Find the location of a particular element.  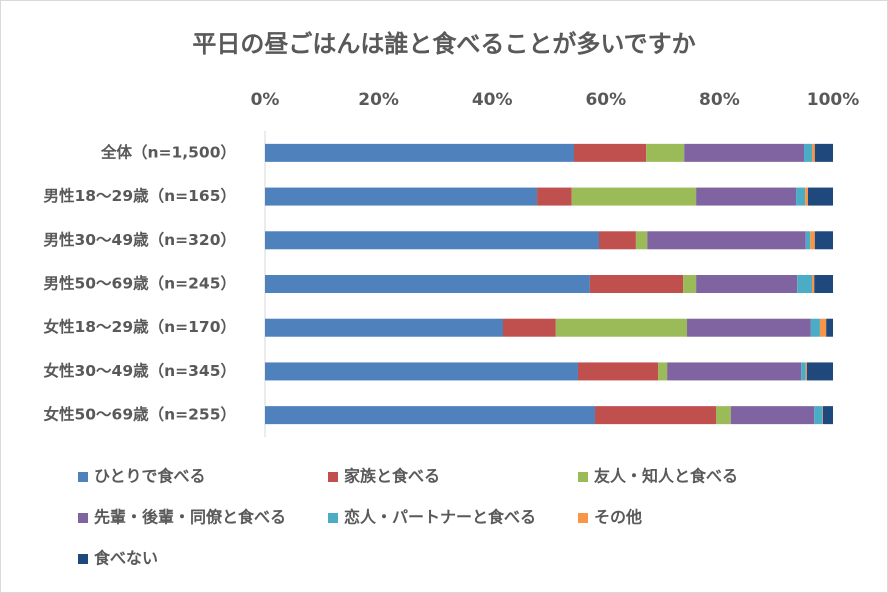

x-tick-label: 60% is located at coordinates (605, 100).